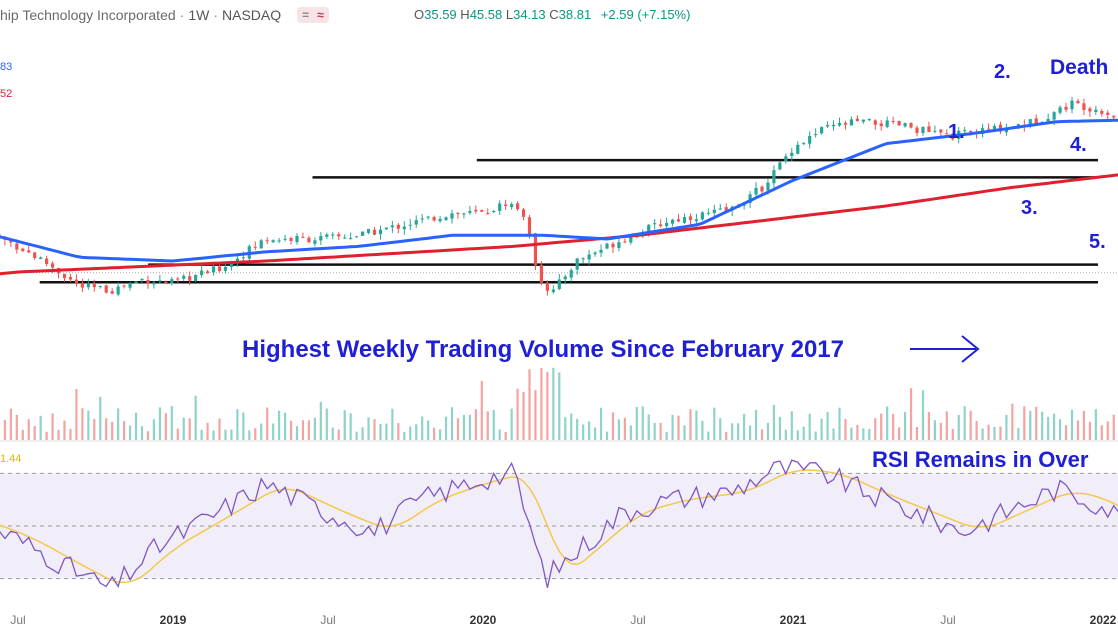  Describe the element at coordinates (199, 15) in the screenshot. I see `interval-label: 1W` at that location.